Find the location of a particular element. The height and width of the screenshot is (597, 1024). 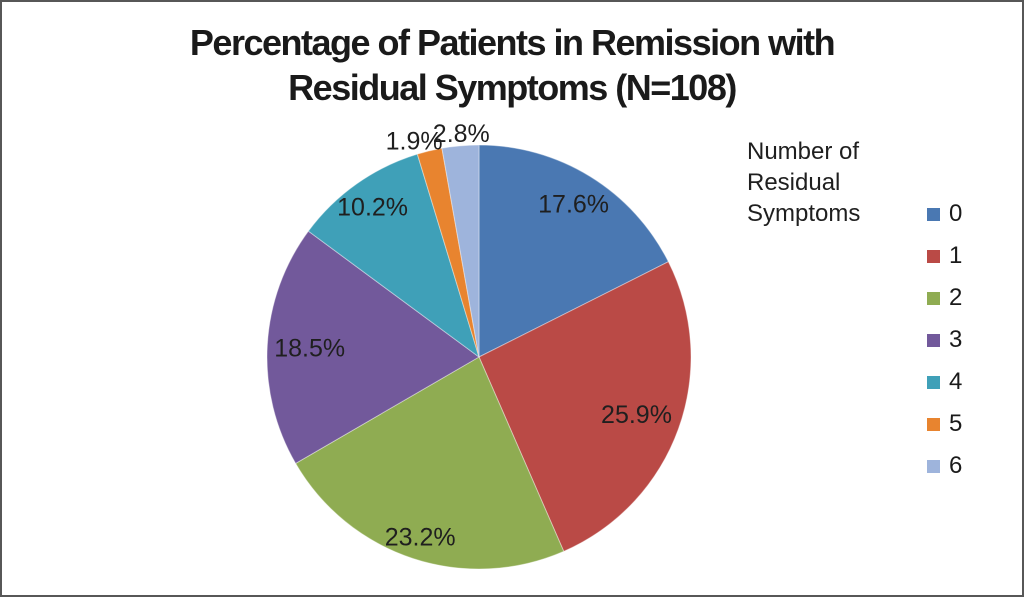

legend: 0 1 2 3 4 5 6 is located at coordinates (945, 348).